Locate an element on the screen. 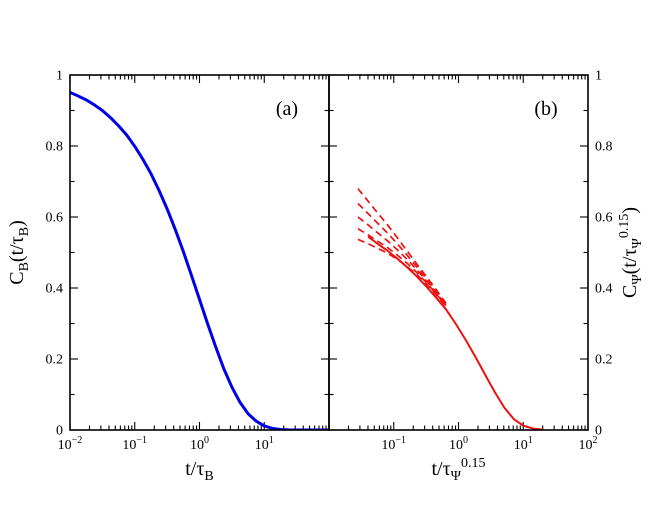 This screenshot has width=654, height=505. unscaled-curve-3-line is located at coordinates (402, 261).